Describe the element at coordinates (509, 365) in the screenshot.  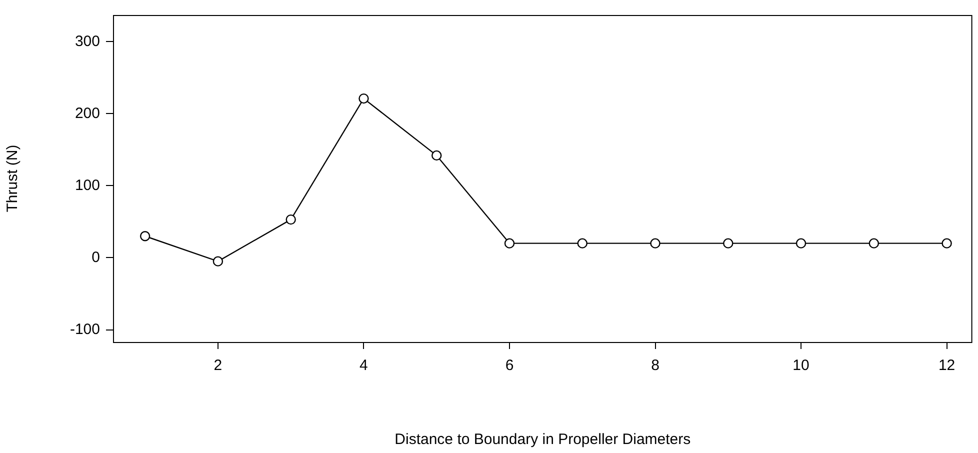
I see `x-tick-label: 6` at that location.